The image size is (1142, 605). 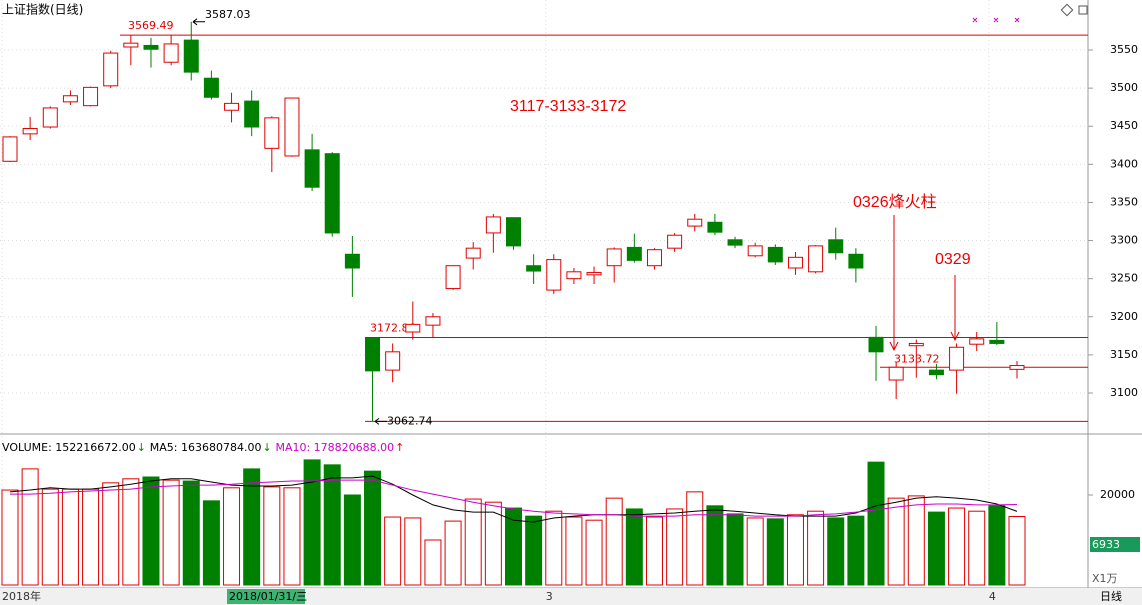 I want to click on unit-label: X1万, so click(x=1105, y=578).